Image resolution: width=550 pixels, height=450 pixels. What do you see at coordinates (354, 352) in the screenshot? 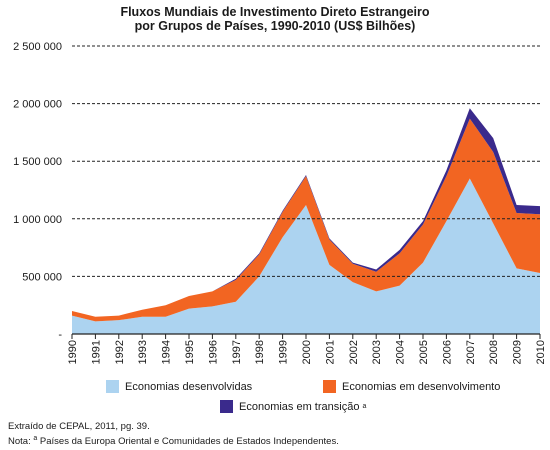
I see `x-tick-label: 2002` at bounding box center [354, 352].